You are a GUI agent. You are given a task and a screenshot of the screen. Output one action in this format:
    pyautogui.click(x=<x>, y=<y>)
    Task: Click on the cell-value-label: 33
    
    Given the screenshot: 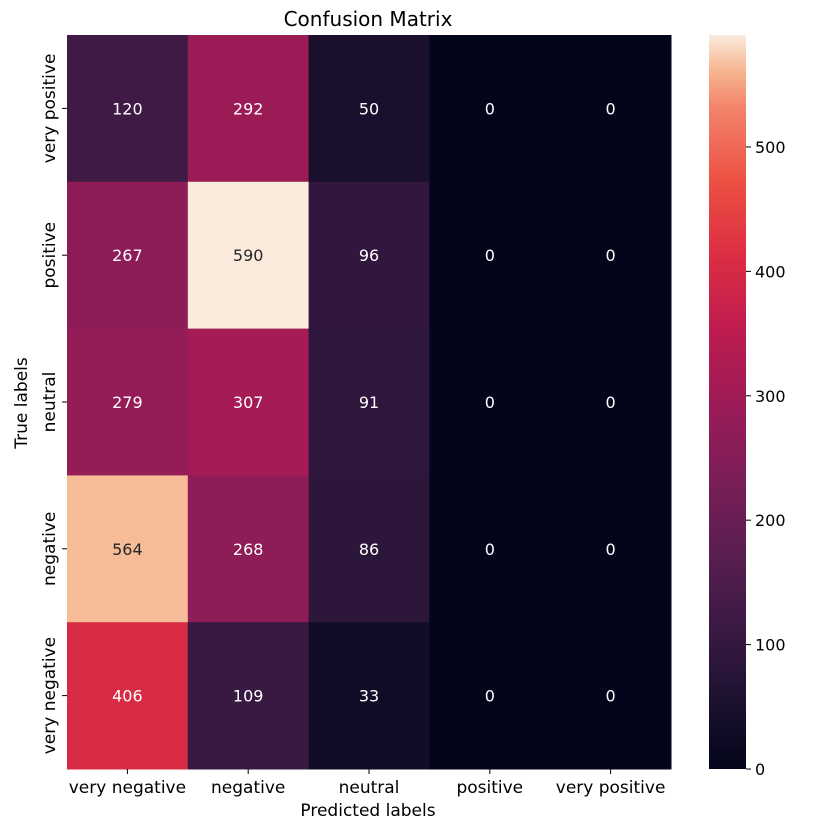 What is the action you would take?
    pyautogui.click(x=369, y=696)
    